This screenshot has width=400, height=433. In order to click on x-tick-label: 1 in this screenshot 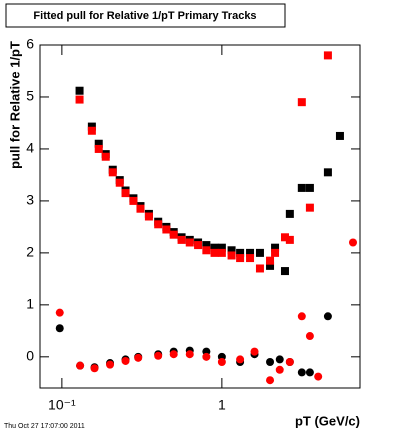, I will do `click(222, 405)`.